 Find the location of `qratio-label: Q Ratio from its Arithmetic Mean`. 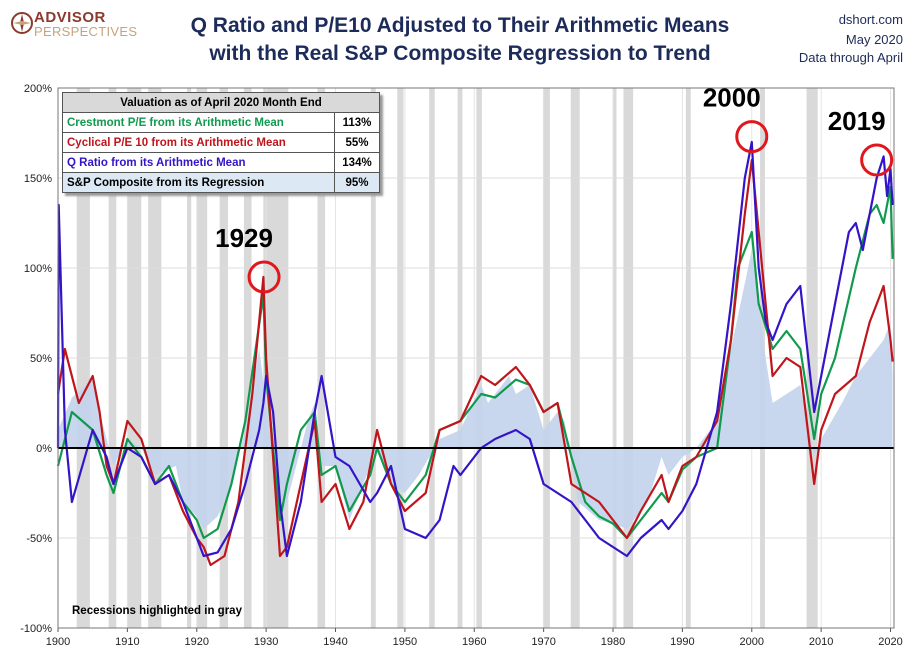

qratio-label: Q Ratio from its Arithmetic Mean is located at coordinates (198, 162).